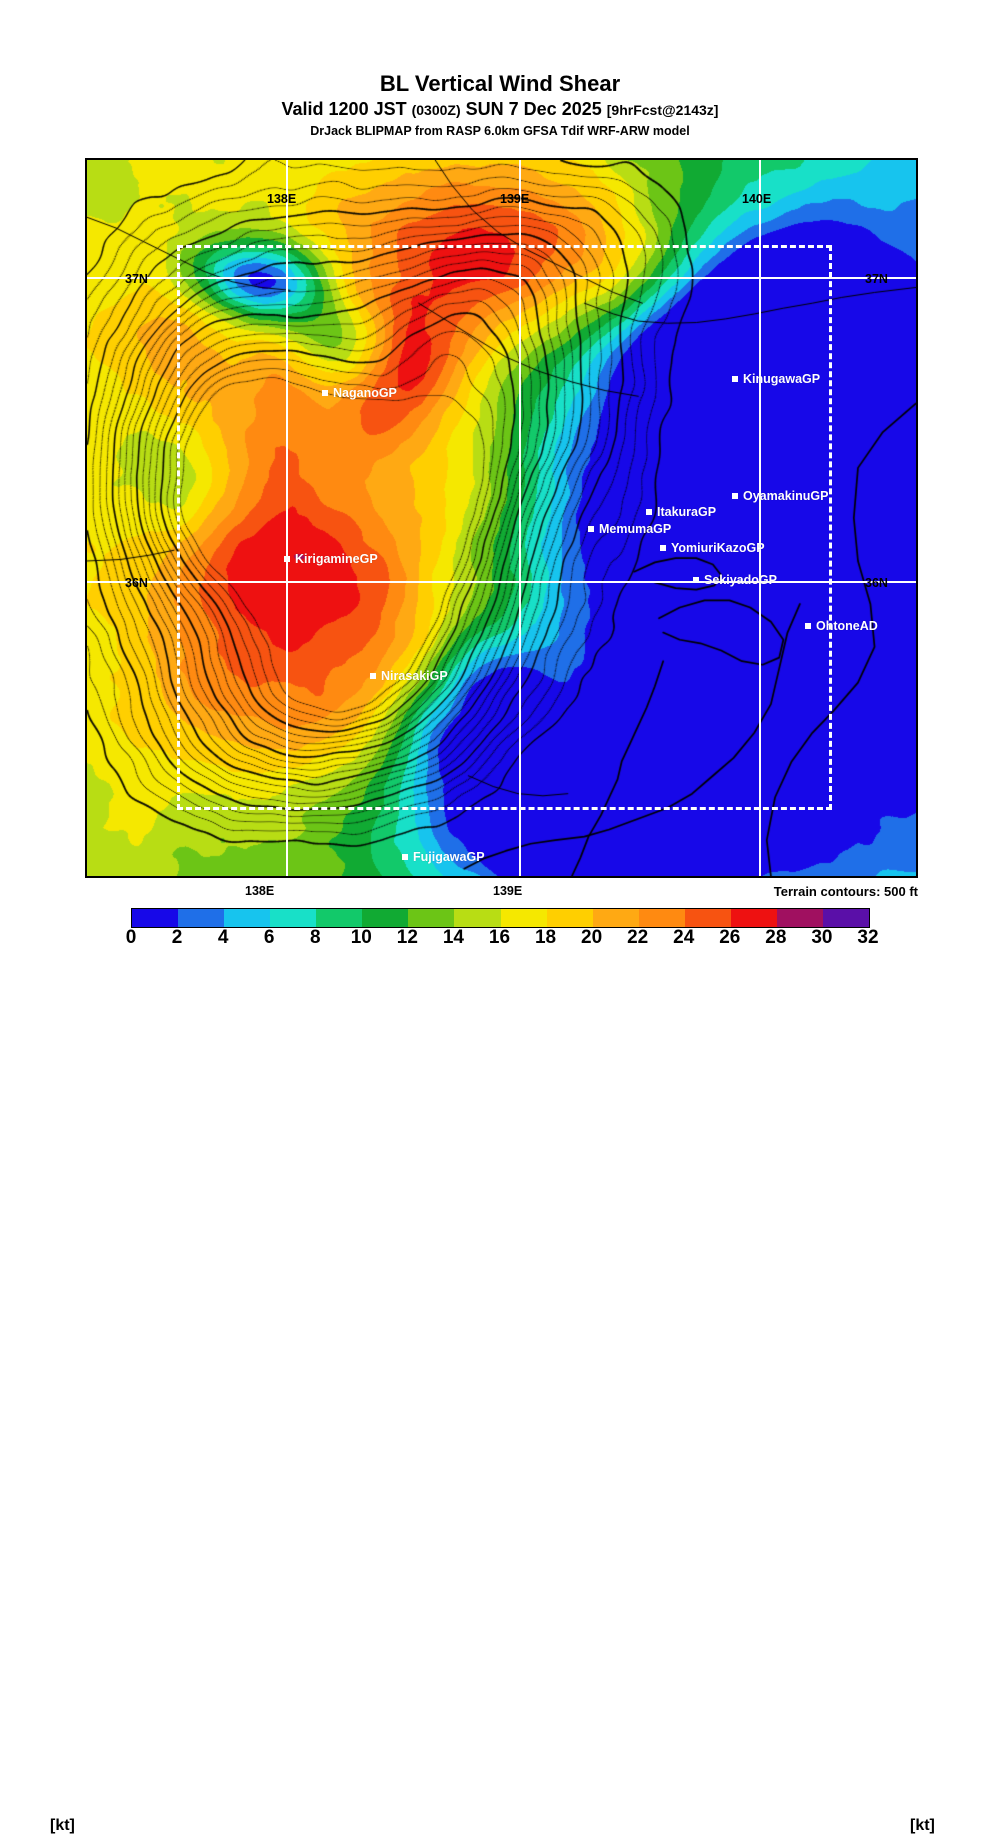 This screenshot has width=1000, height=1835. Describe the element at coordinates (361, 937) in the screenshot. I see `colorbar-tick: 10` at that location.